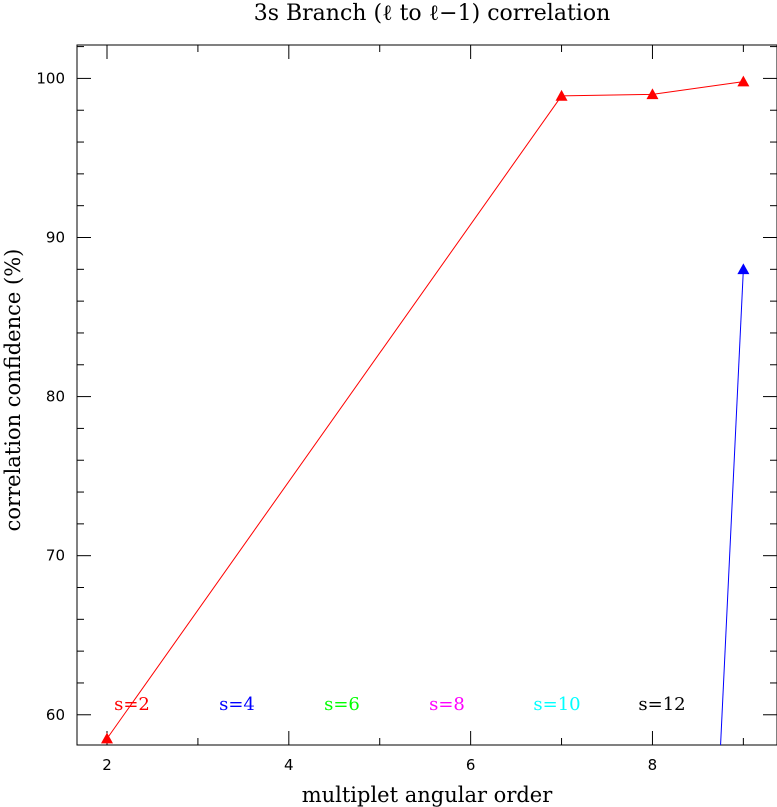 Image resolution: width=777 pixels, height=807 pixels. I want to click on y-axis-label: correlation confidence (%), so click(13, 390).